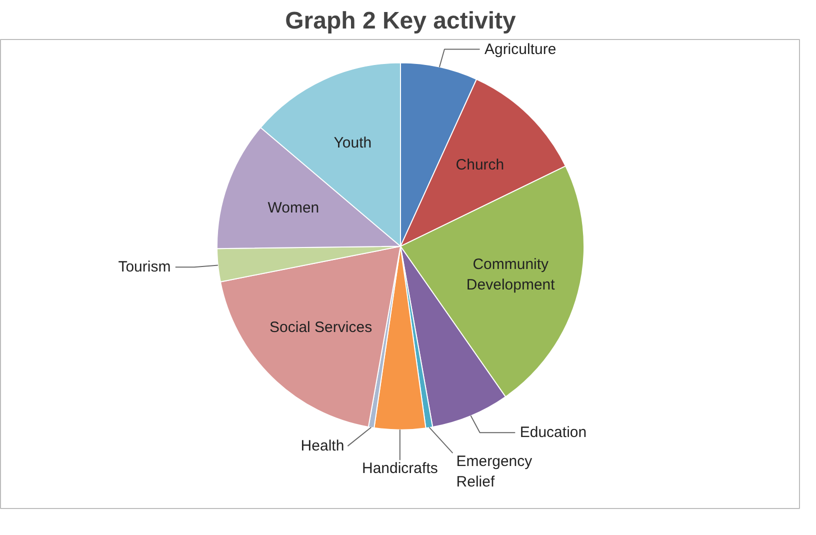  Describe the element at coordinates (400, 469) in the screenshot. I see `slice-label: Handicrafts` at that location.